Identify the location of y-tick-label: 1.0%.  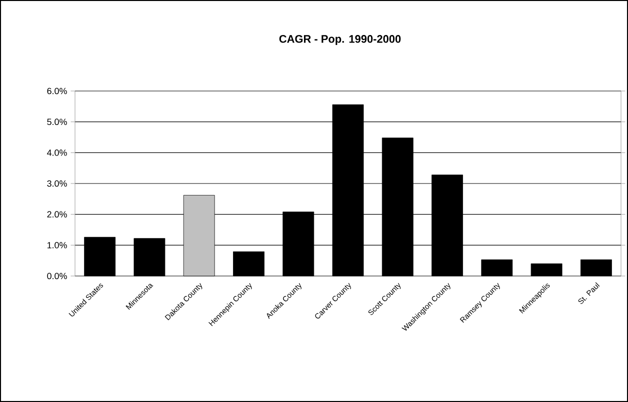
(57, 245).